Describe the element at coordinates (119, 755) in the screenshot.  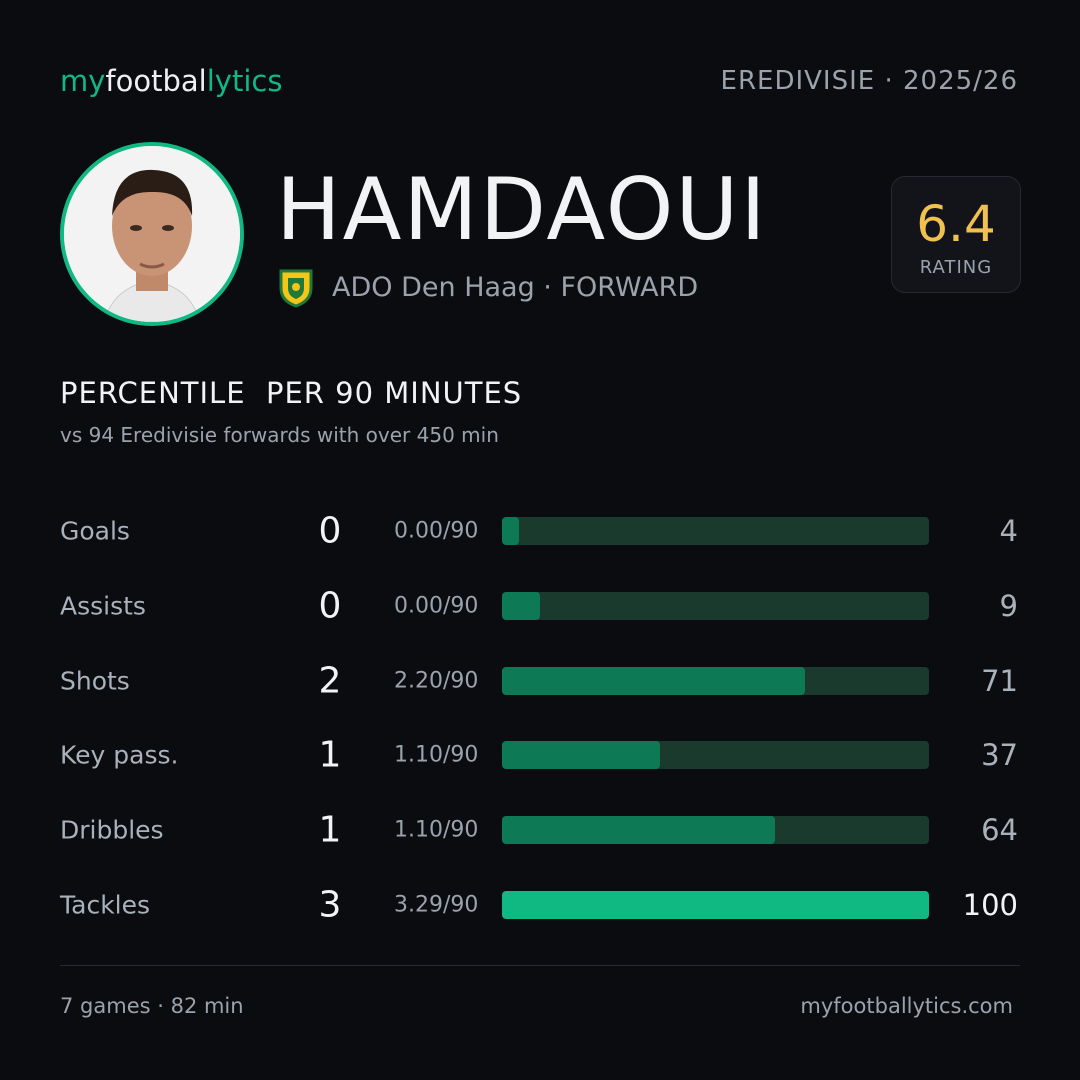
I see `stat-label: Key pass.` at that location.